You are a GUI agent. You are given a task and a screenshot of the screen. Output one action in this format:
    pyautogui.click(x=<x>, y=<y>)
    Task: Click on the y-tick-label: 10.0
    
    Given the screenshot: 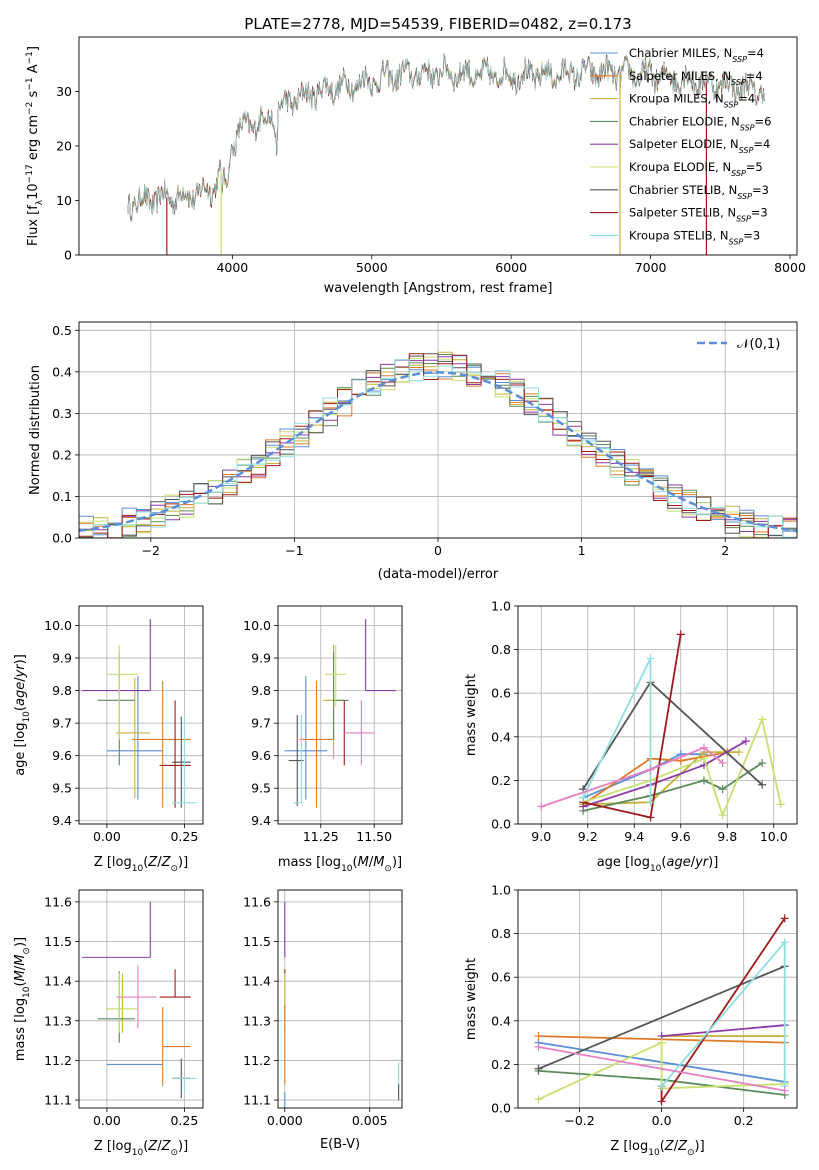 What is the action you would take?
    pyautogui.click(x=257, y=625)
    